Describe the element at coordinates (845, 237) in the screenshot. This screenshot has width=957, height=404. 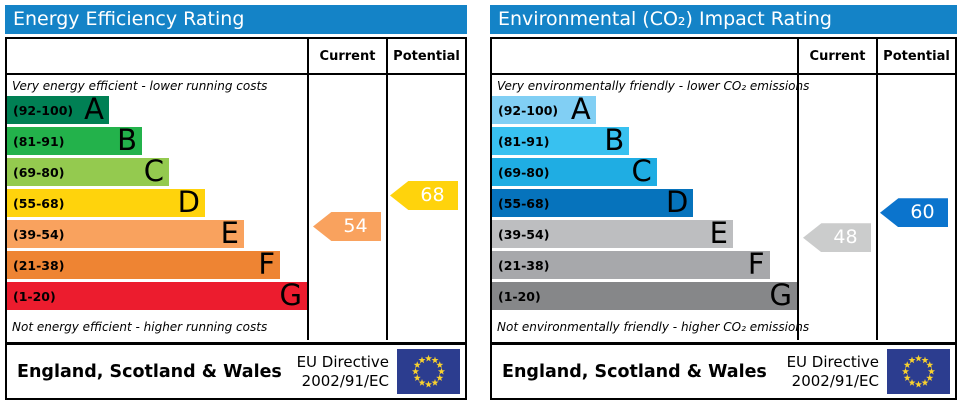
I see `current-rating-value: 48` at that location.